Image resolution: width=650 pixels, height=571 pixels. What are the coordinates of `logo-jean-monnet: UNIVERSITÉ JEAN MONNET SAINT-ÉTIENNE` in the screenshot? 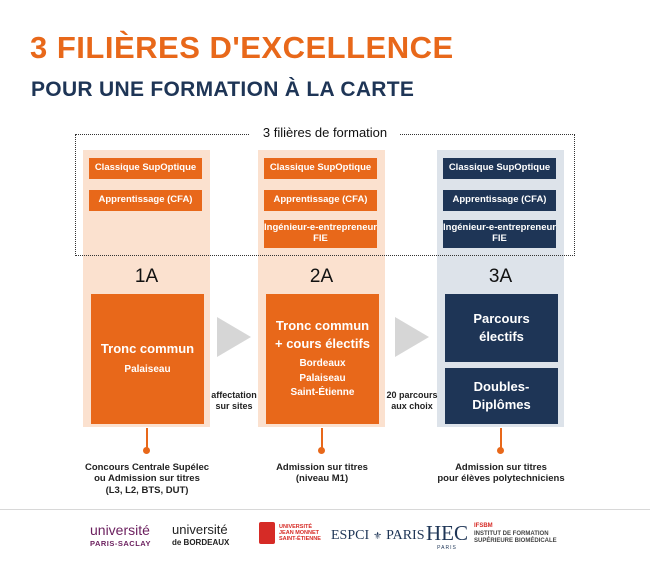 It's located at (290, 533).